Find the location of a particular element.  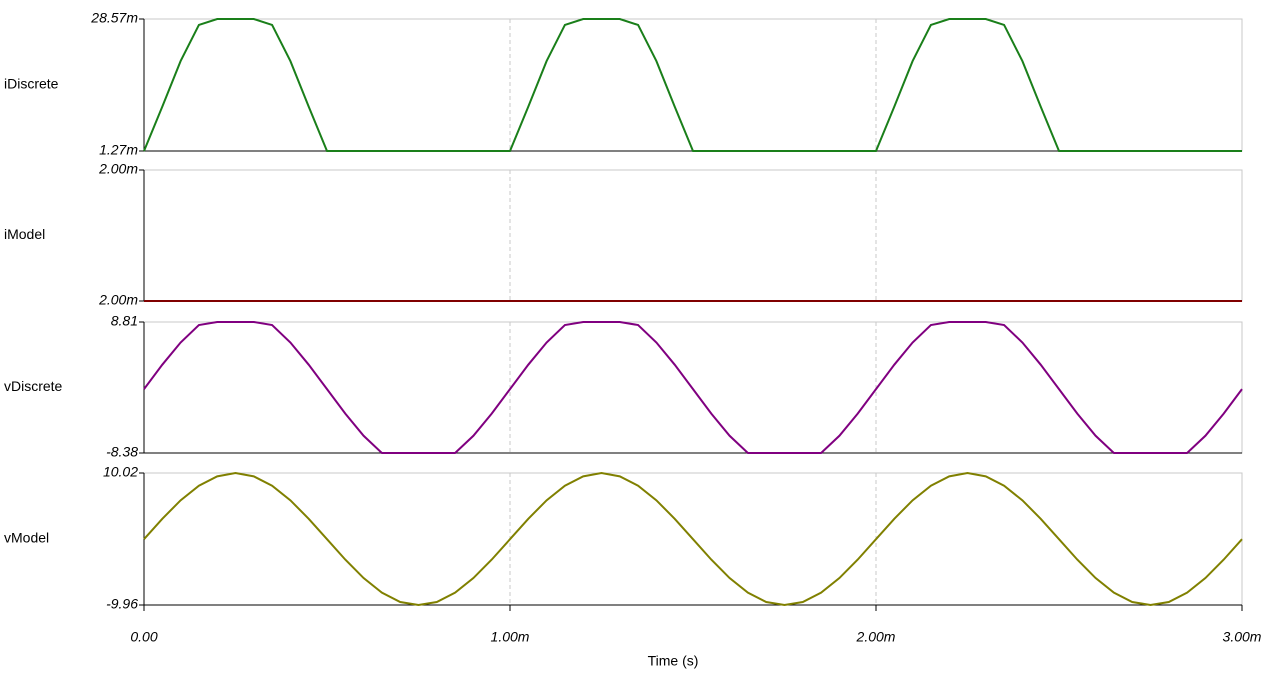

series-label: vModel is located at coordinates (26, 538).